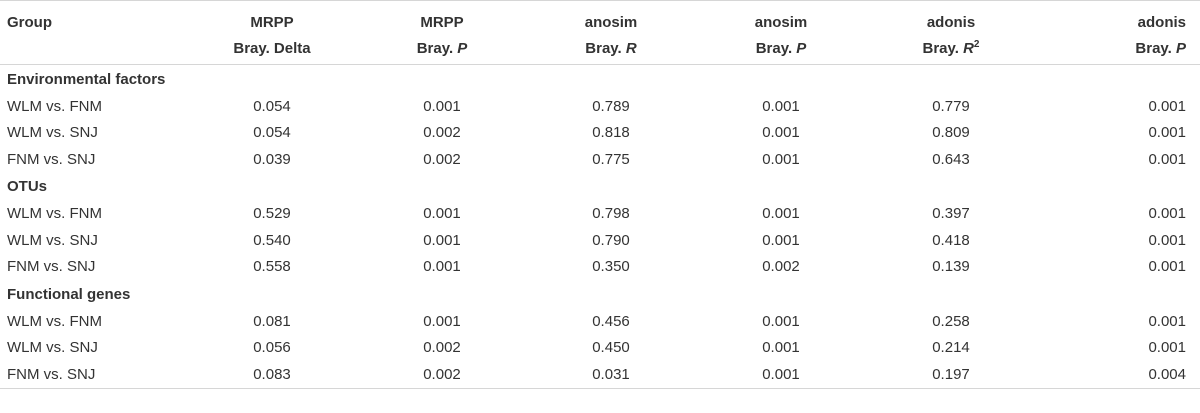 The width and height of the screenshot is (1200, 413). Describe the element at coordinates (611, 133) in the screenshot. I see `cell-value: 0.818` at that location.